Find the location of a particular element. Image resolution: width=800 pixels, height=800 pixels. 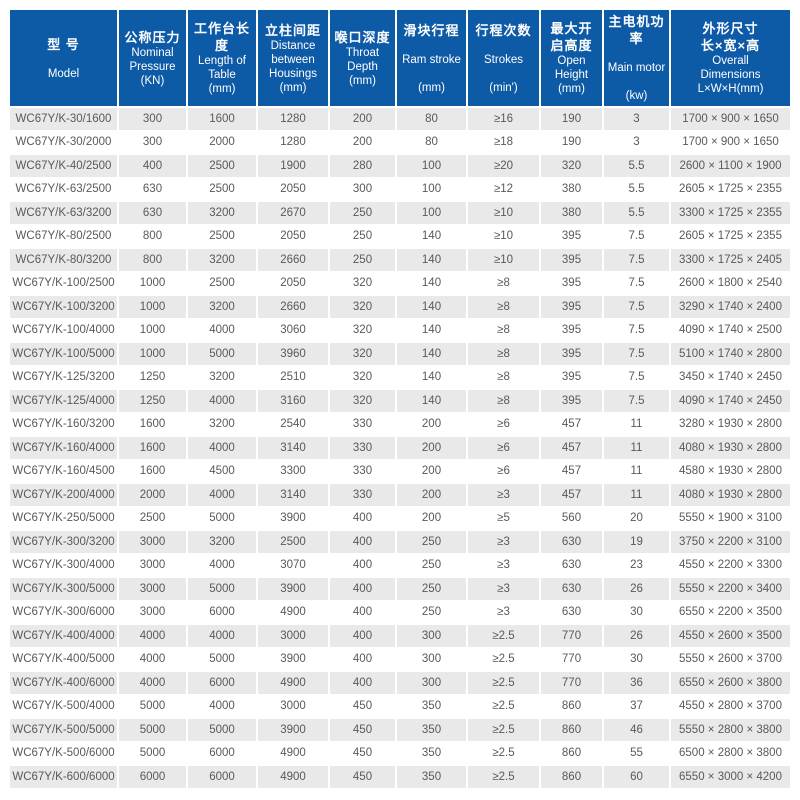

header-line: 外形尺寸 is located at coordinates (730, 28).